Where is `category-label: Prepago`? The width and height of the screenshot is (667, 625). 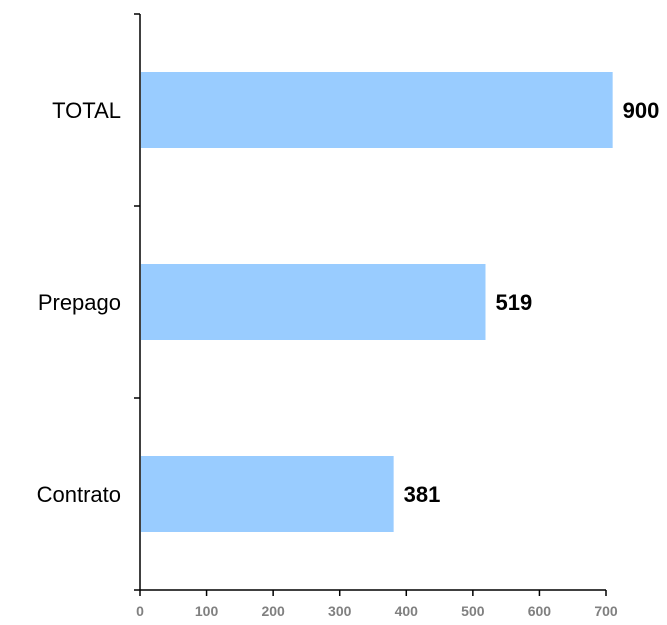 category-label: Prepago is located at coordinates (79, 302).